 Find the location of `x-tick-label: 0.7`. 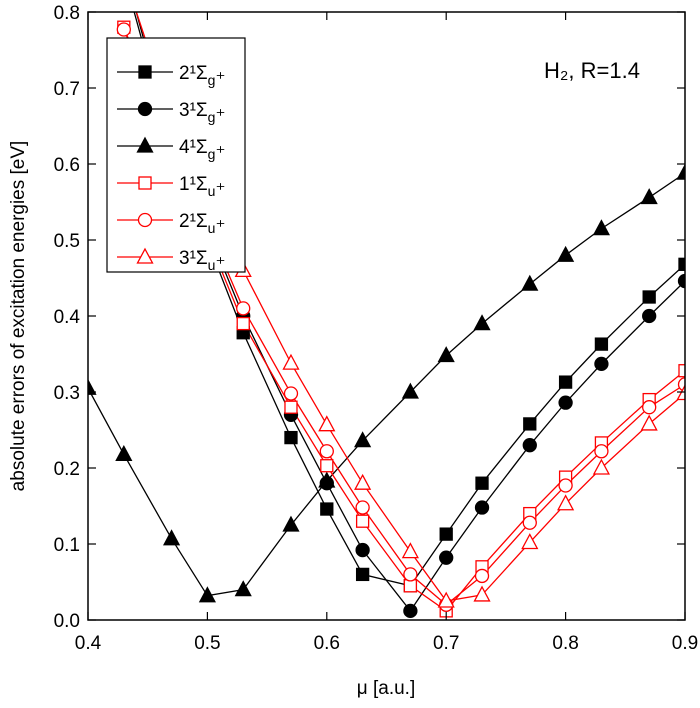

x-tick-label: 0.7 is located at coordinates (446, 643).